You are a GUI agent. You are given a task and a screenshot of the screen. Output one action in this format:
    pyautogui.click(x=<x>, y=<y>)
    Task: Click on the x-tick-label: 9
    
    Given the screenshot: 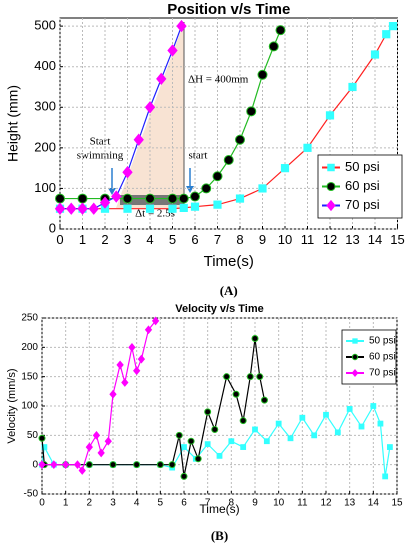 What is the action you would take?
    pyautogui.click(x=255, y=503)
    